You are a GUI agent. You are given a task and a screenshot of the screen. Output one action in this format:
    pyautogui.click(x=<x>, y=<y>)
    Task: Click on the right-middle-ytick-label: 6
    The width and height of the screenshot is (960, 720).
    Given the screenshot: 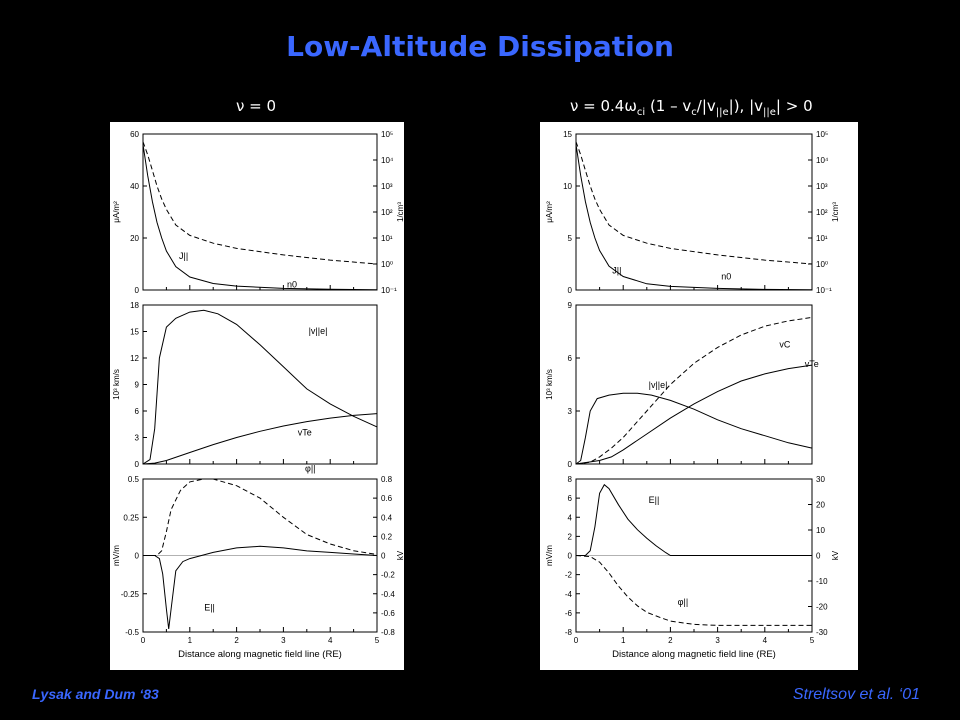 What is the action you would take?
    pyautogui.click(x=570, y=358)
    